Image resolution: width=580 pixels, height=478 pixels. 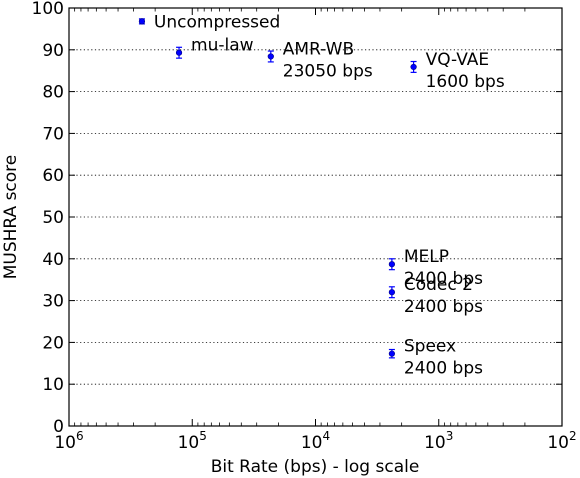 I want to click on x-axis-label: Bit Rate (bps) - log scale, so click(x=315, y=467).